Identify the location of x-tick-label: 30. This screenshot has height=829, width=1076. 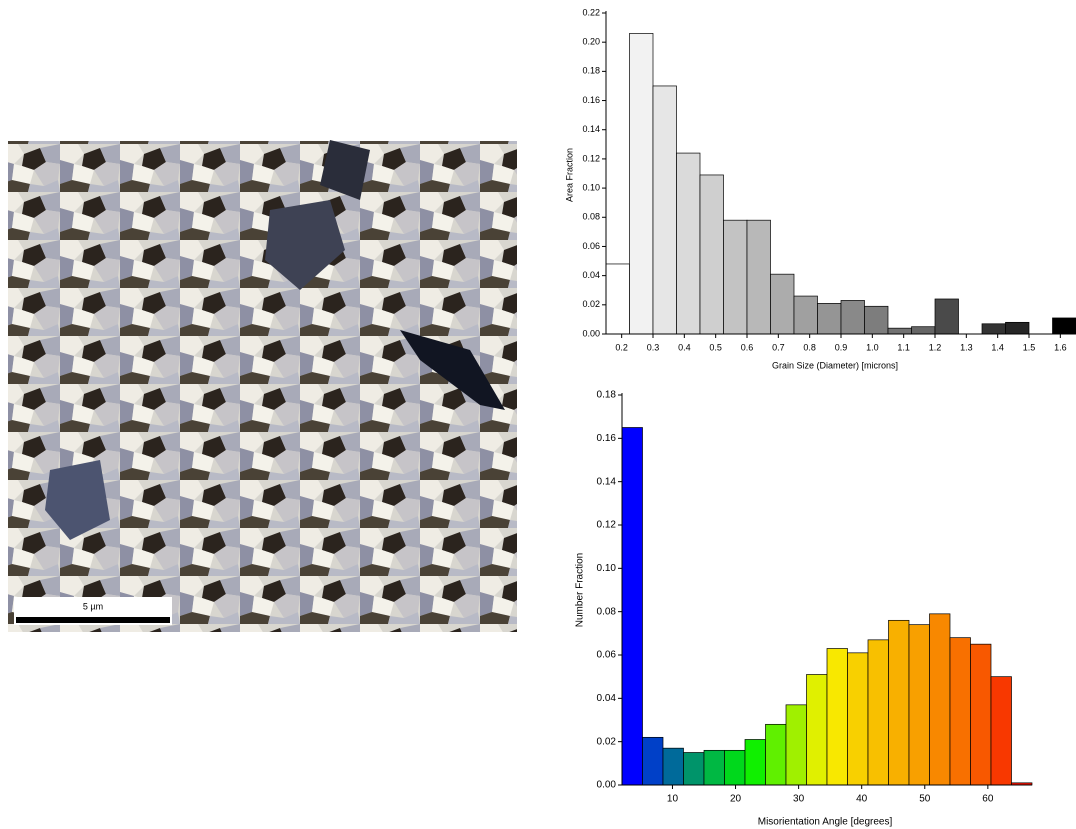
(799, 799).